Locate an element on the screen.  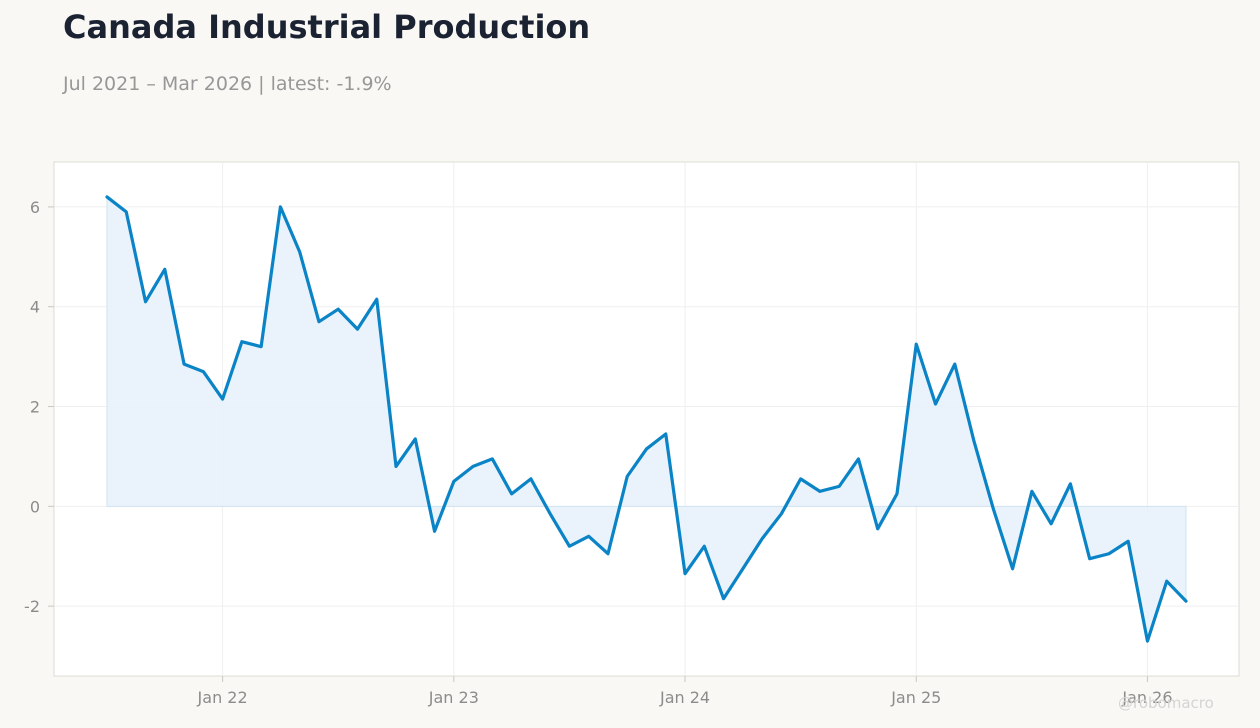
watermark: @robomacro is located at coordinates (1166, 703).